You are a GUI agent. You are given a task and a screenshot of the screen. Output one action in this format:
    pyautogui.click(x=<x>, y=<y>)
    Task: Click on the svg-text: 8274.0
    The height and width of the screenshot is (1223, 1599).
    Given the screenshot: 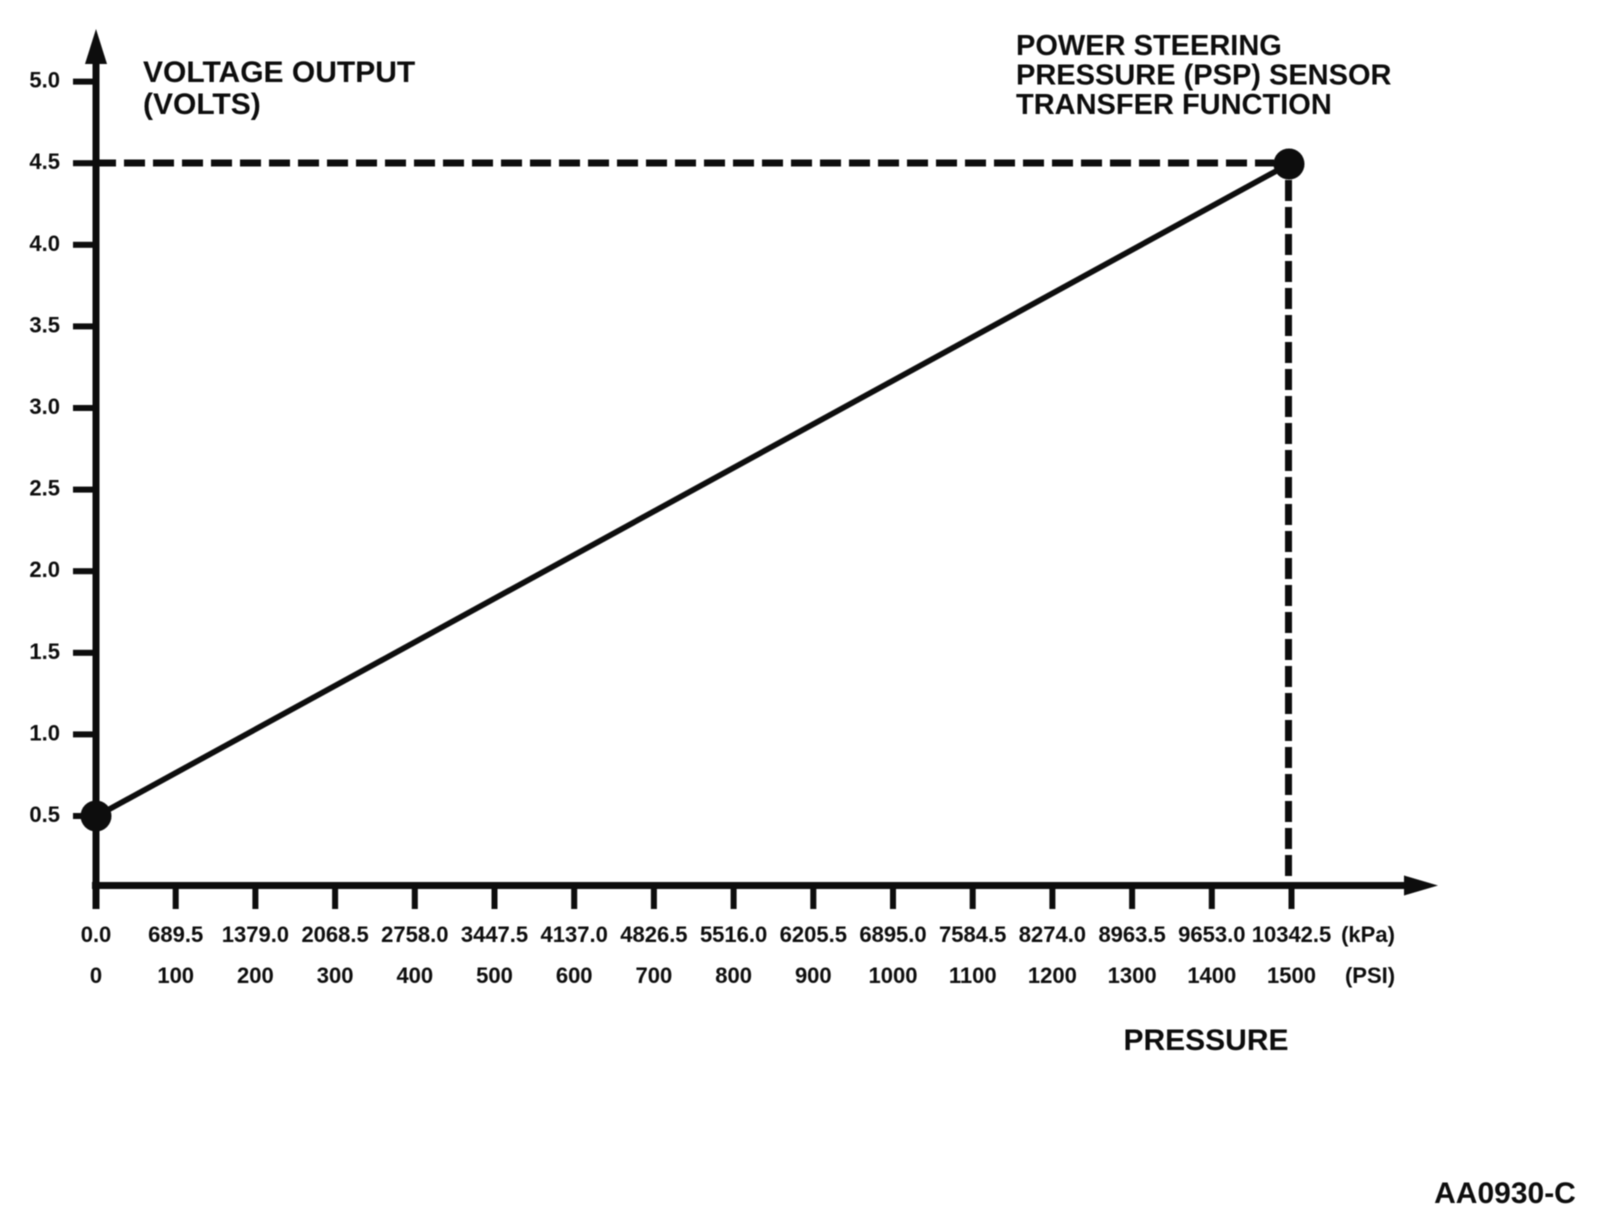 What is the action you would take?
    pyautogui.click(x=1052, y=934)
    